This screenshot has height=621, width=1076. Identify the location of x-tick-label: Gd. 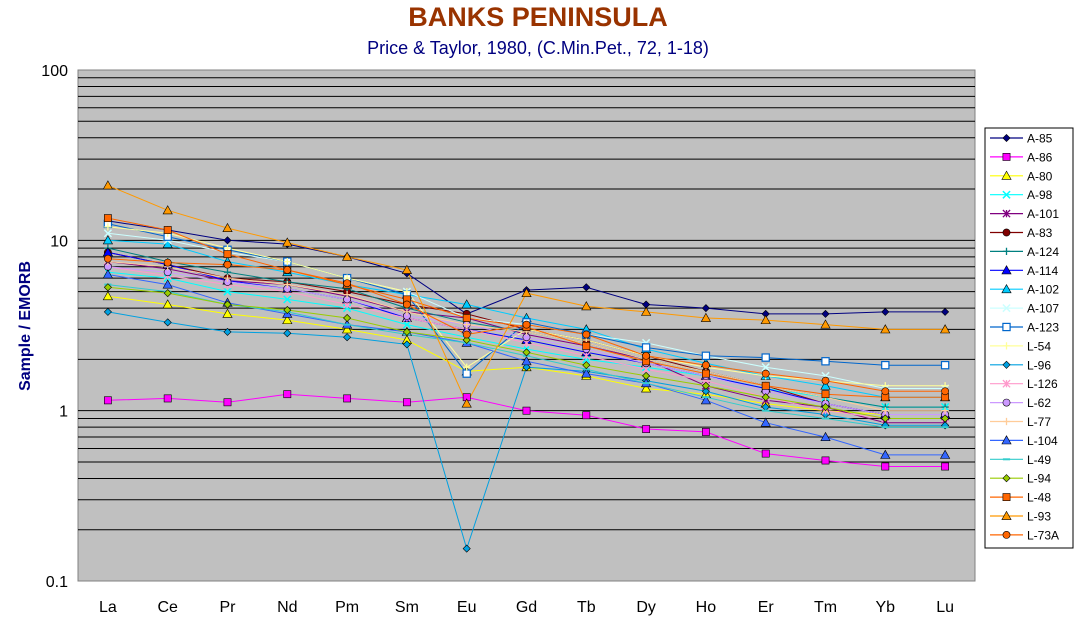
(526, 607).